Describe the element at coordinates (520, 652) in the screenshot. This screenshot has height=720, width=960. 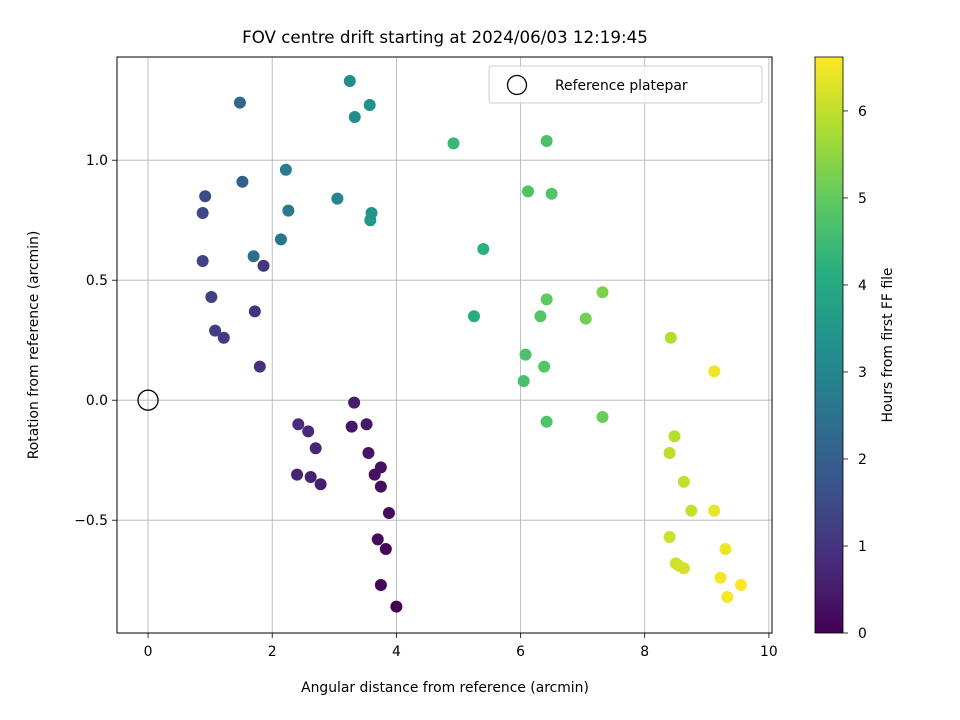
I see `x-tick-label: 6` at that location.